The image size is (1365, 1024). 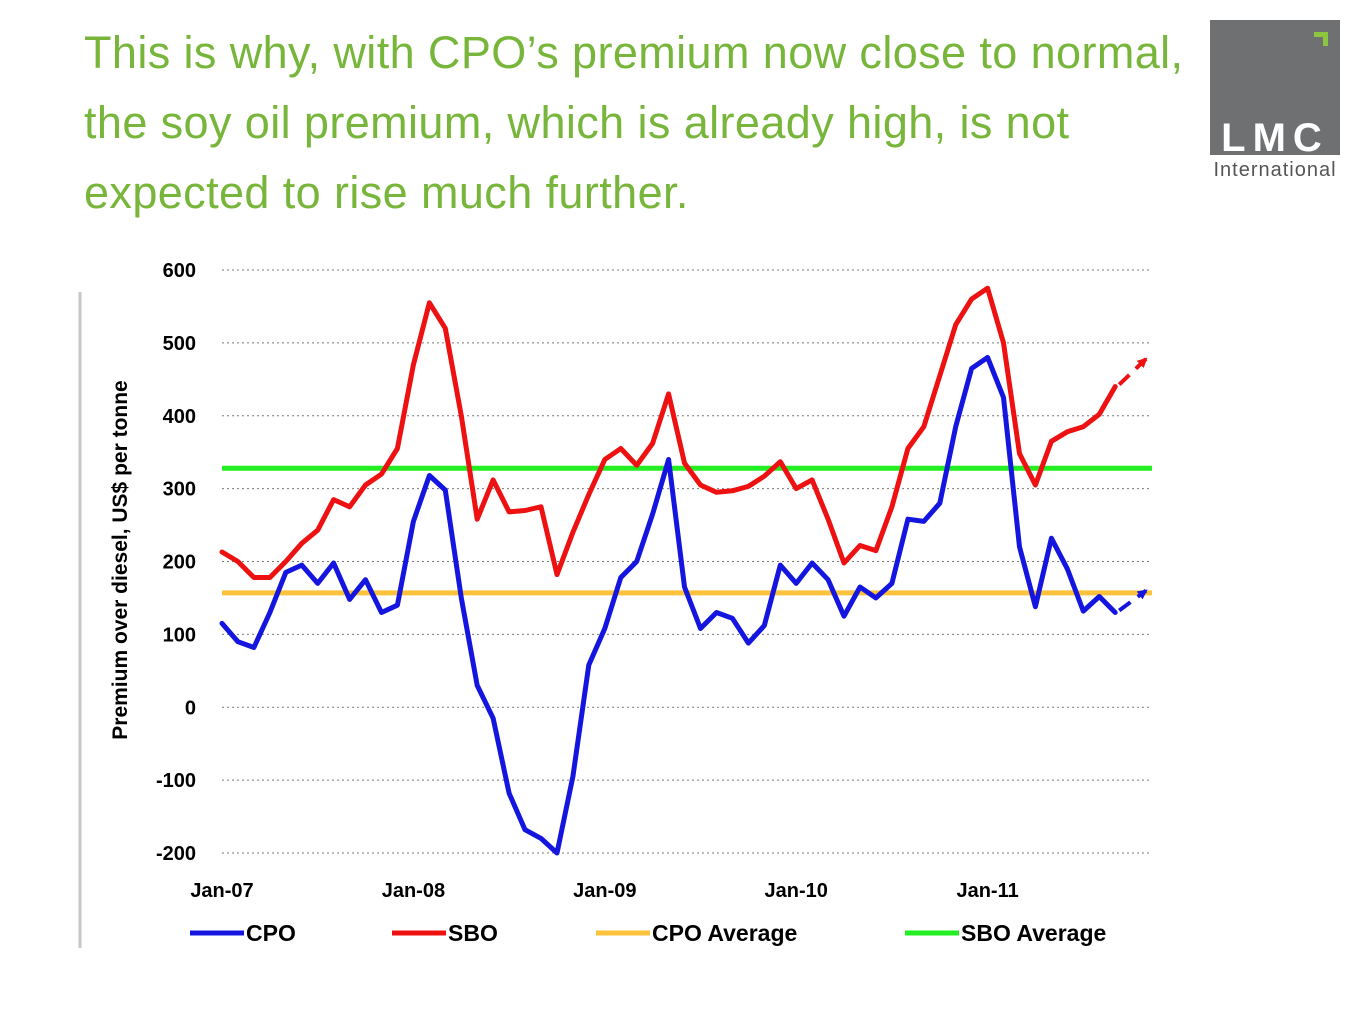 I want to click on corner-accent-icon, so click(x=1321, y=39).